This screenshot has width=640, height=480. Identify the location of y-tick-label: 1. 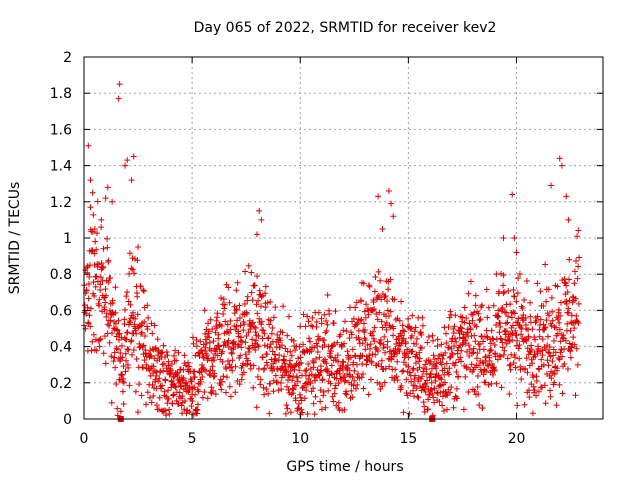
(67, 239).